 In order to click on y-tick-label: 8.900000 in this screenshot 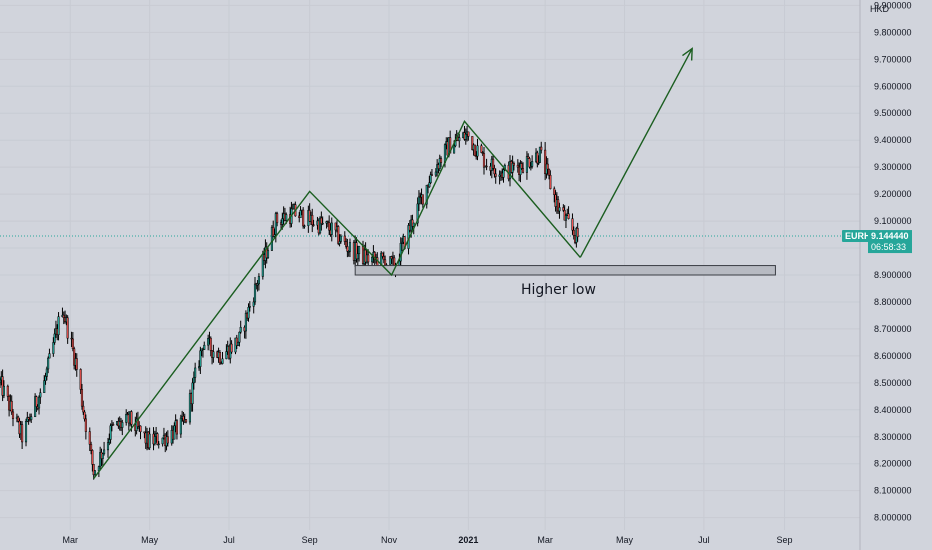, I will do `click(893, 275)`.